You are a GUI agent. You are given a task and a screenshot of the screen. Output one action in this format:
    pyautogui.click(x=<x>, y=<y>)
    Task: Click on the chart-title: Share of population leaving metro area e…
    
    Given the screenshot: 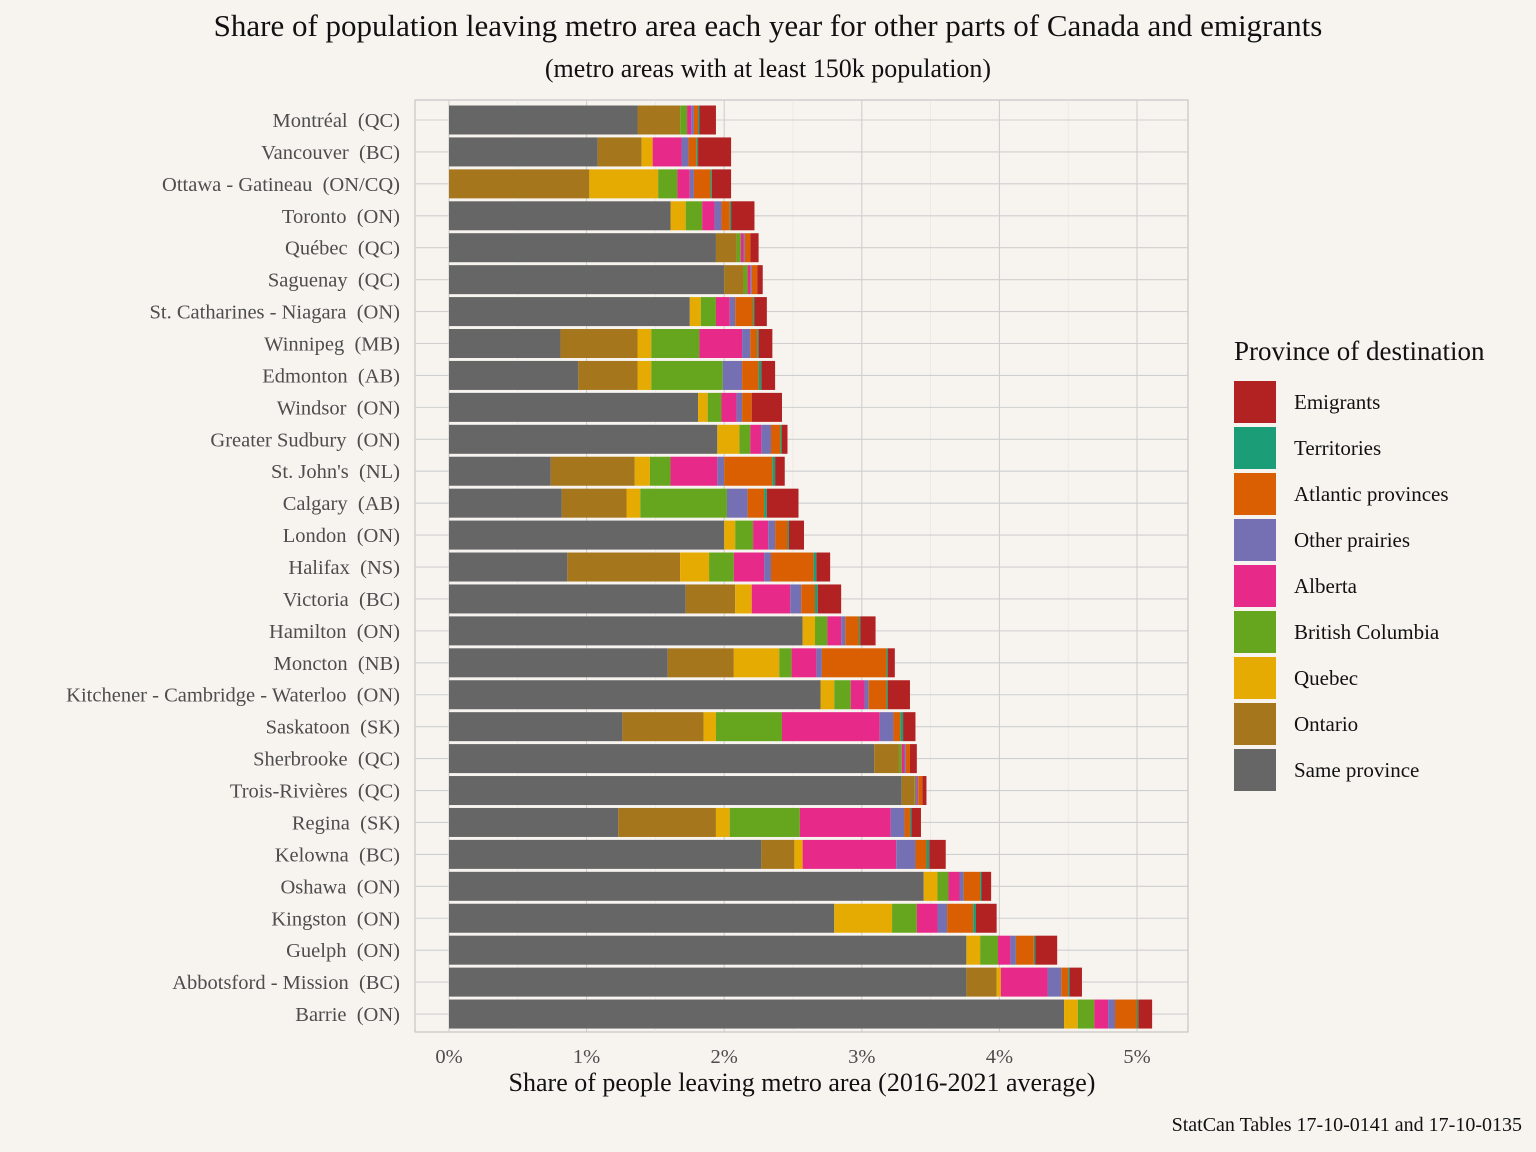 What is the action you would take?
    pyautogui.click(x=768, y=25)
    